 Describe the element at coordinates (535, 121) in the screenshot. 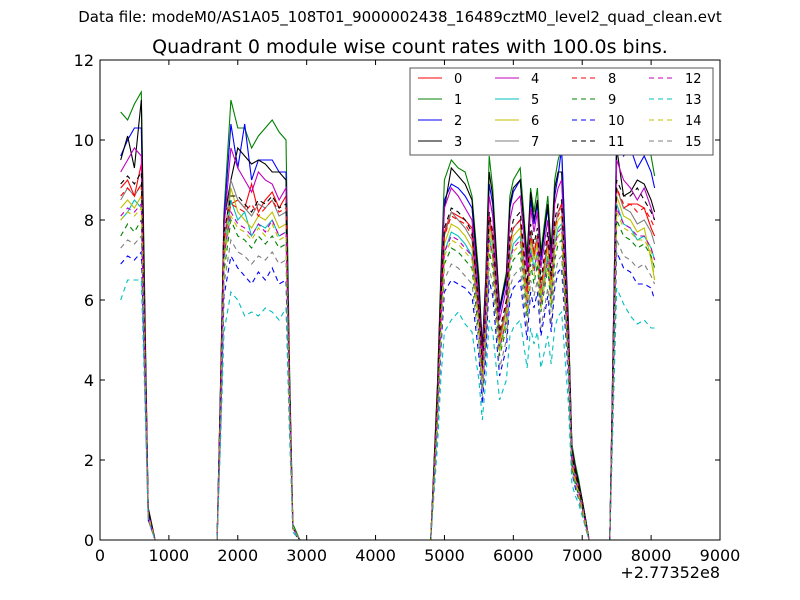

I see `legend-label-6: 6` at that location.